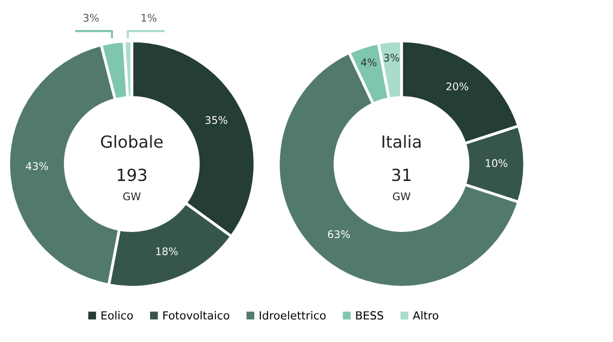 This screenshot has height=342, width=613. What do you see at coordinates (497, 163) in the screenshot?
I see `data-label: 10%` at bounding box center [497, 163].